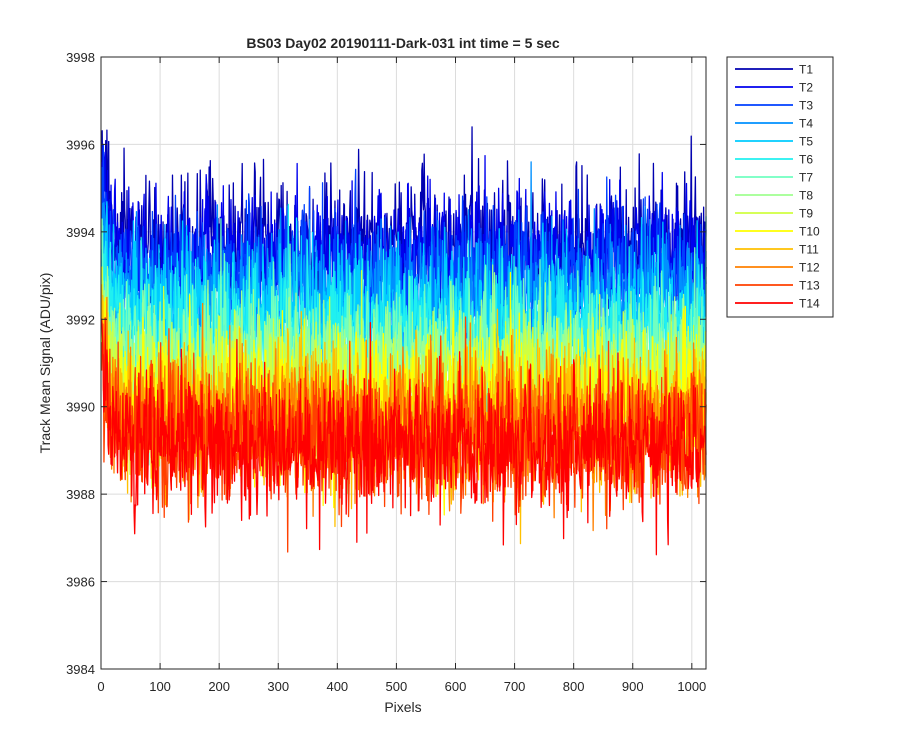 Image resolution: width=900 pixels, height=755 pixels. Describe the element at coordinates (777, 304) in the screenshot. I see `legend-entry-t14: T14` at that location.